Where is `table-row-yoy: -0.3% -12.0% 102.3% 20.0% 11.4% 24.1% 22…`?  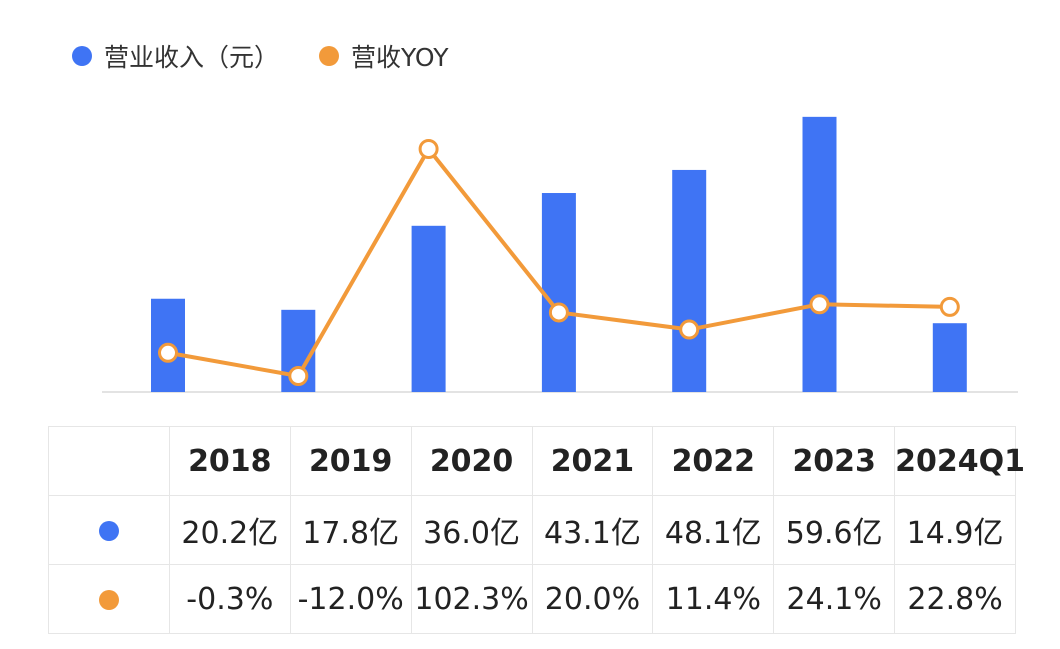
table-row-yoy: -0.3% -12.0% 102.3% 20.0% 11.4% 24.1% 22… is located at coordinates (532, 599).